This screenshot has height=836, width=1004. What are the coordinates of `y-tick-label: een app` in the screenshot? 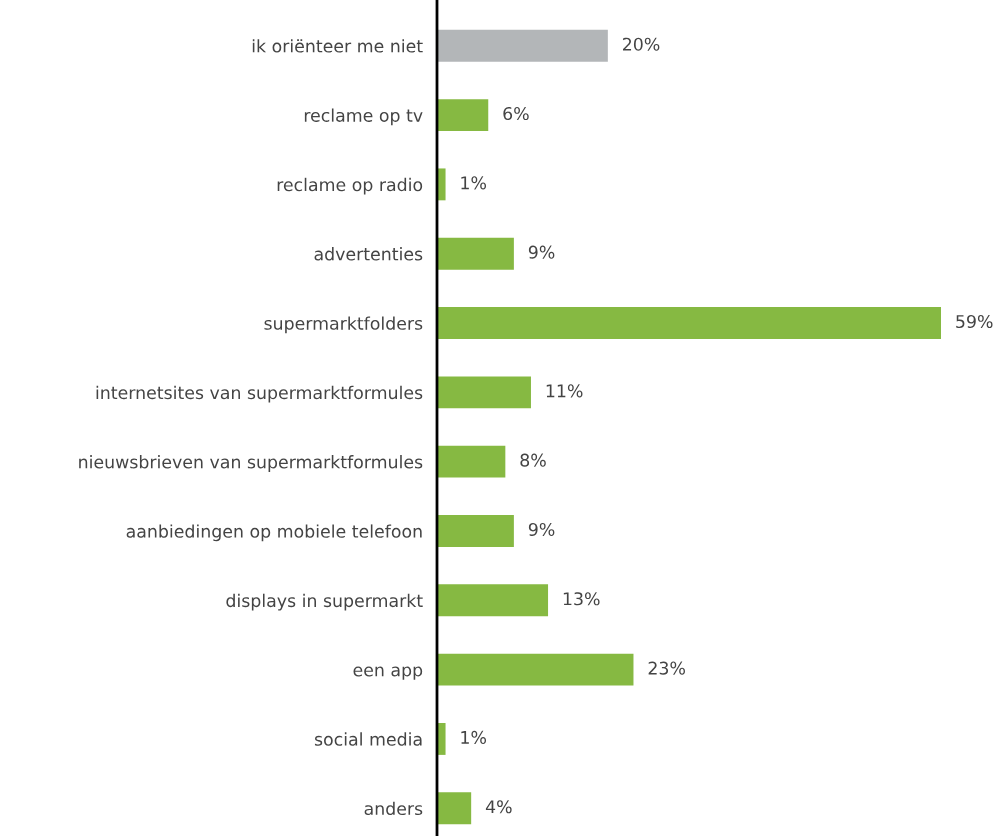 It's located at (388, 673).